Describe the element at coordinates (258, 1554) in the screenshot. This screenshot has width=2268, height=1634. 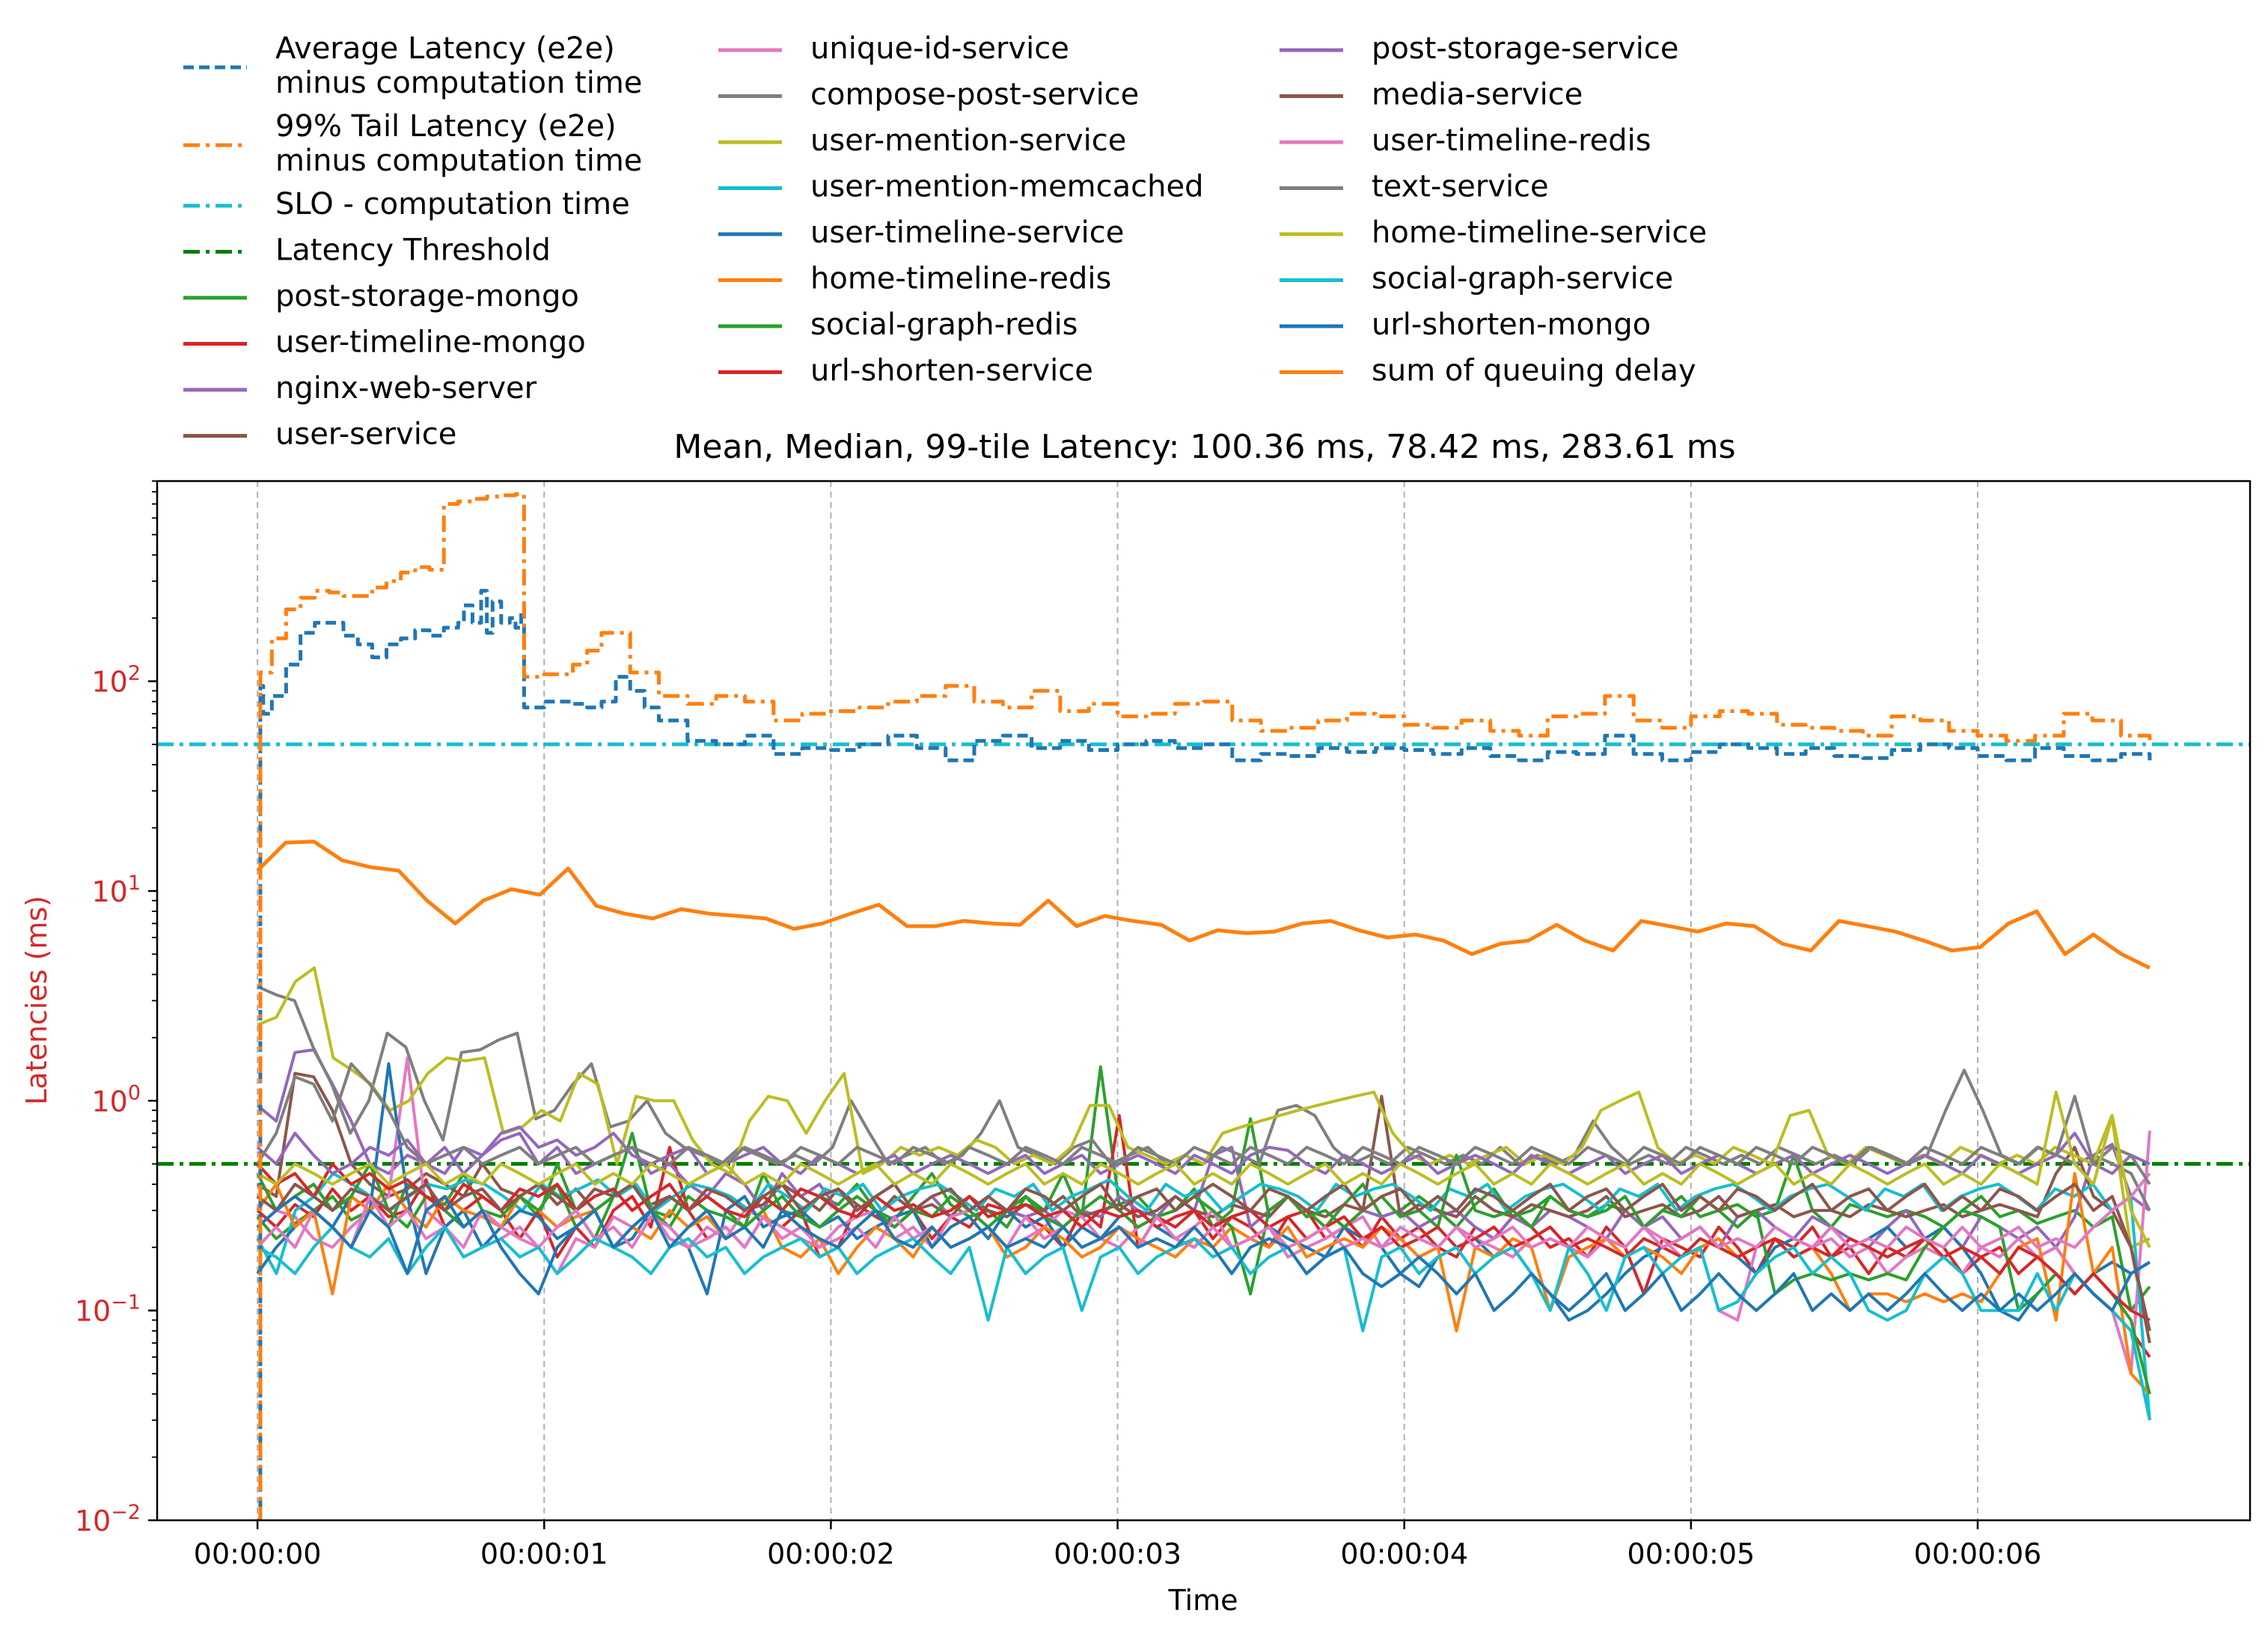
I see `x-tick-label-0: 00:00:00` at that location.